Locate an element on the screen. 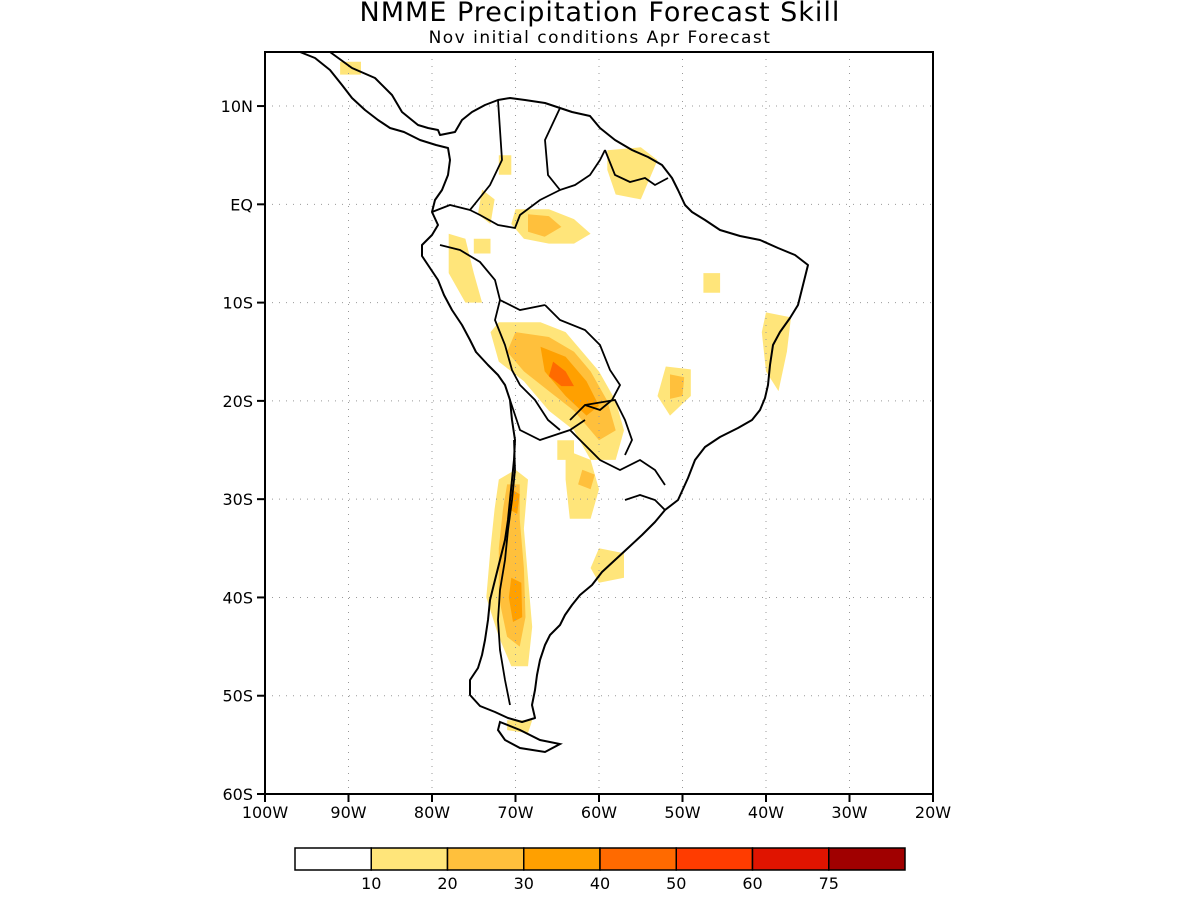 This screenshot has width=1200, height=900. skill-region-central-america is located at coordinates (350, 68).